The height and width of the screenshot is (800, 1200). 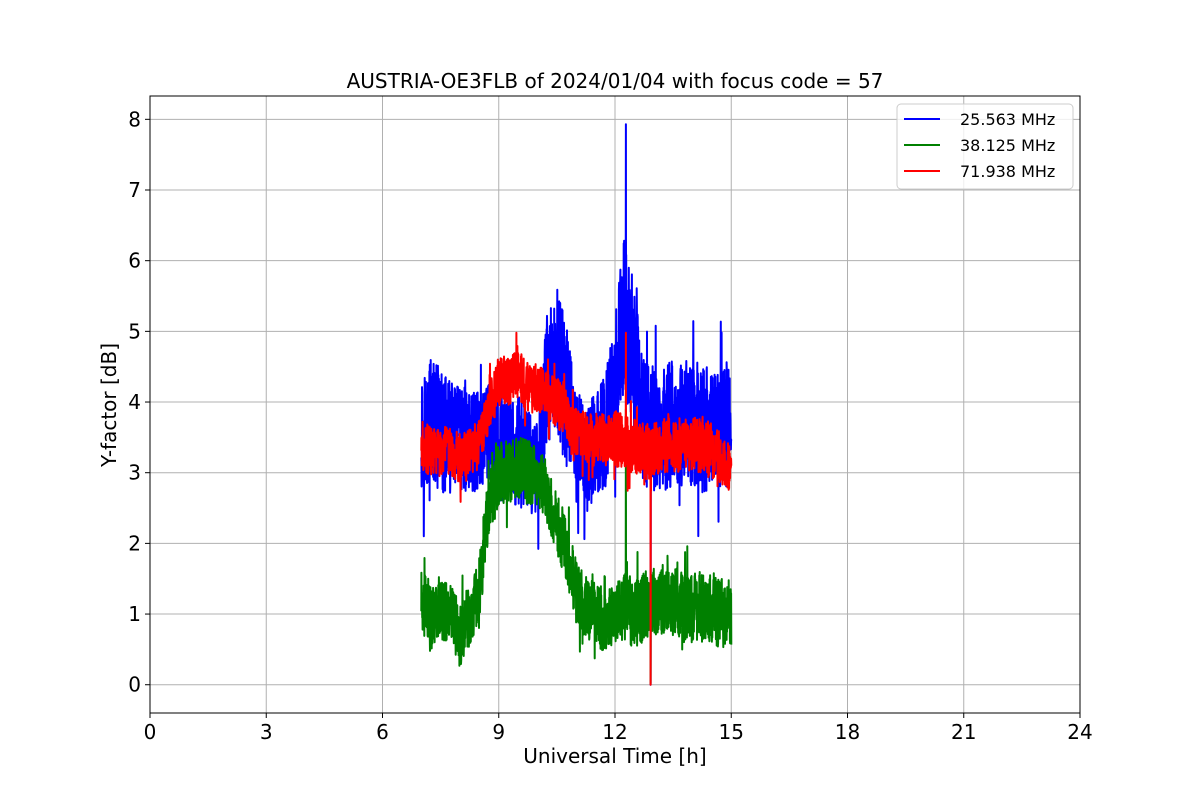 I want to click on x-tick-label: 9, so click(x=498, y=732).